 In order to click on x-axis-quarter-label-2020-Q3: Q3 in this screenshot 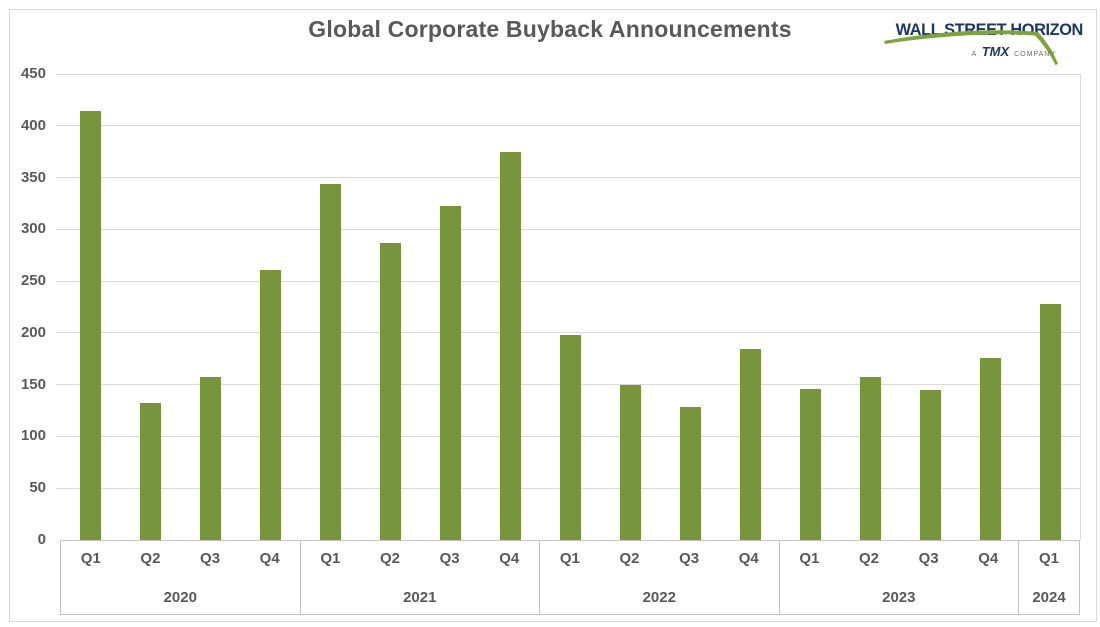, I will do `click(210, 558)`.